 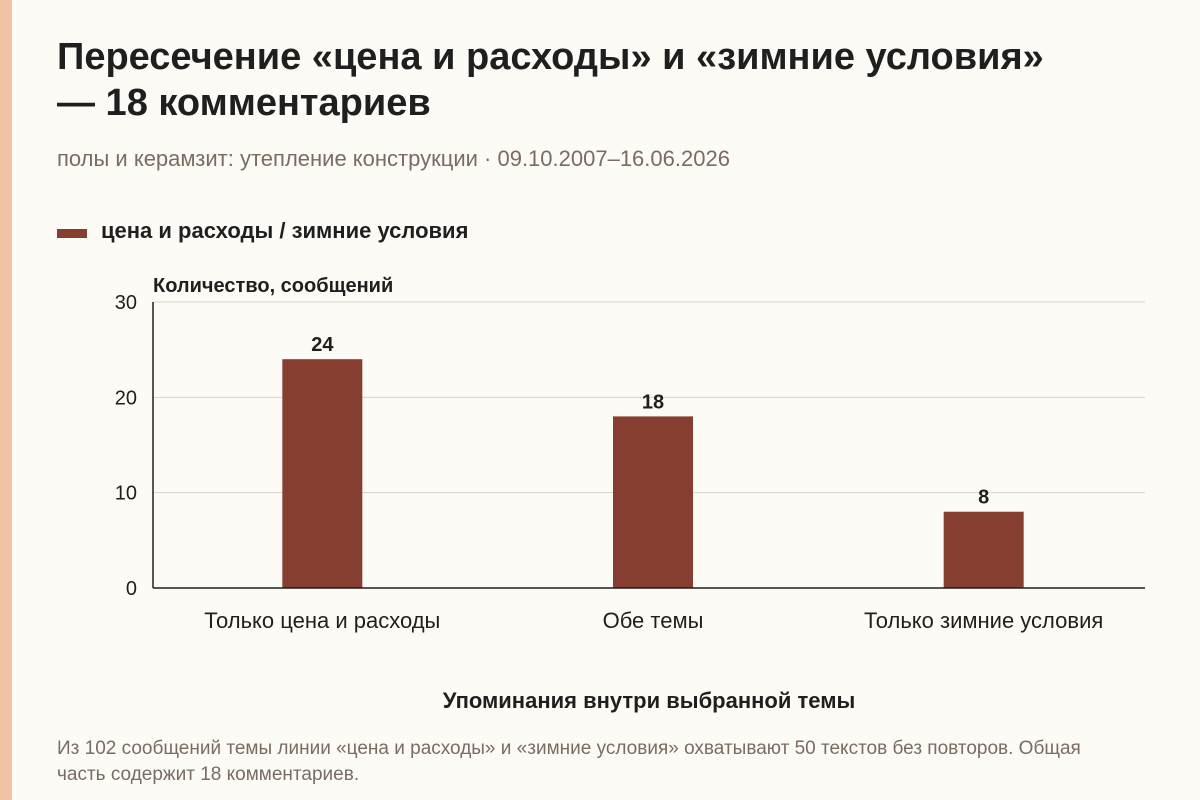 I want to click on legend: цена и расходы / зимние условия, so click(x=262, y=231).